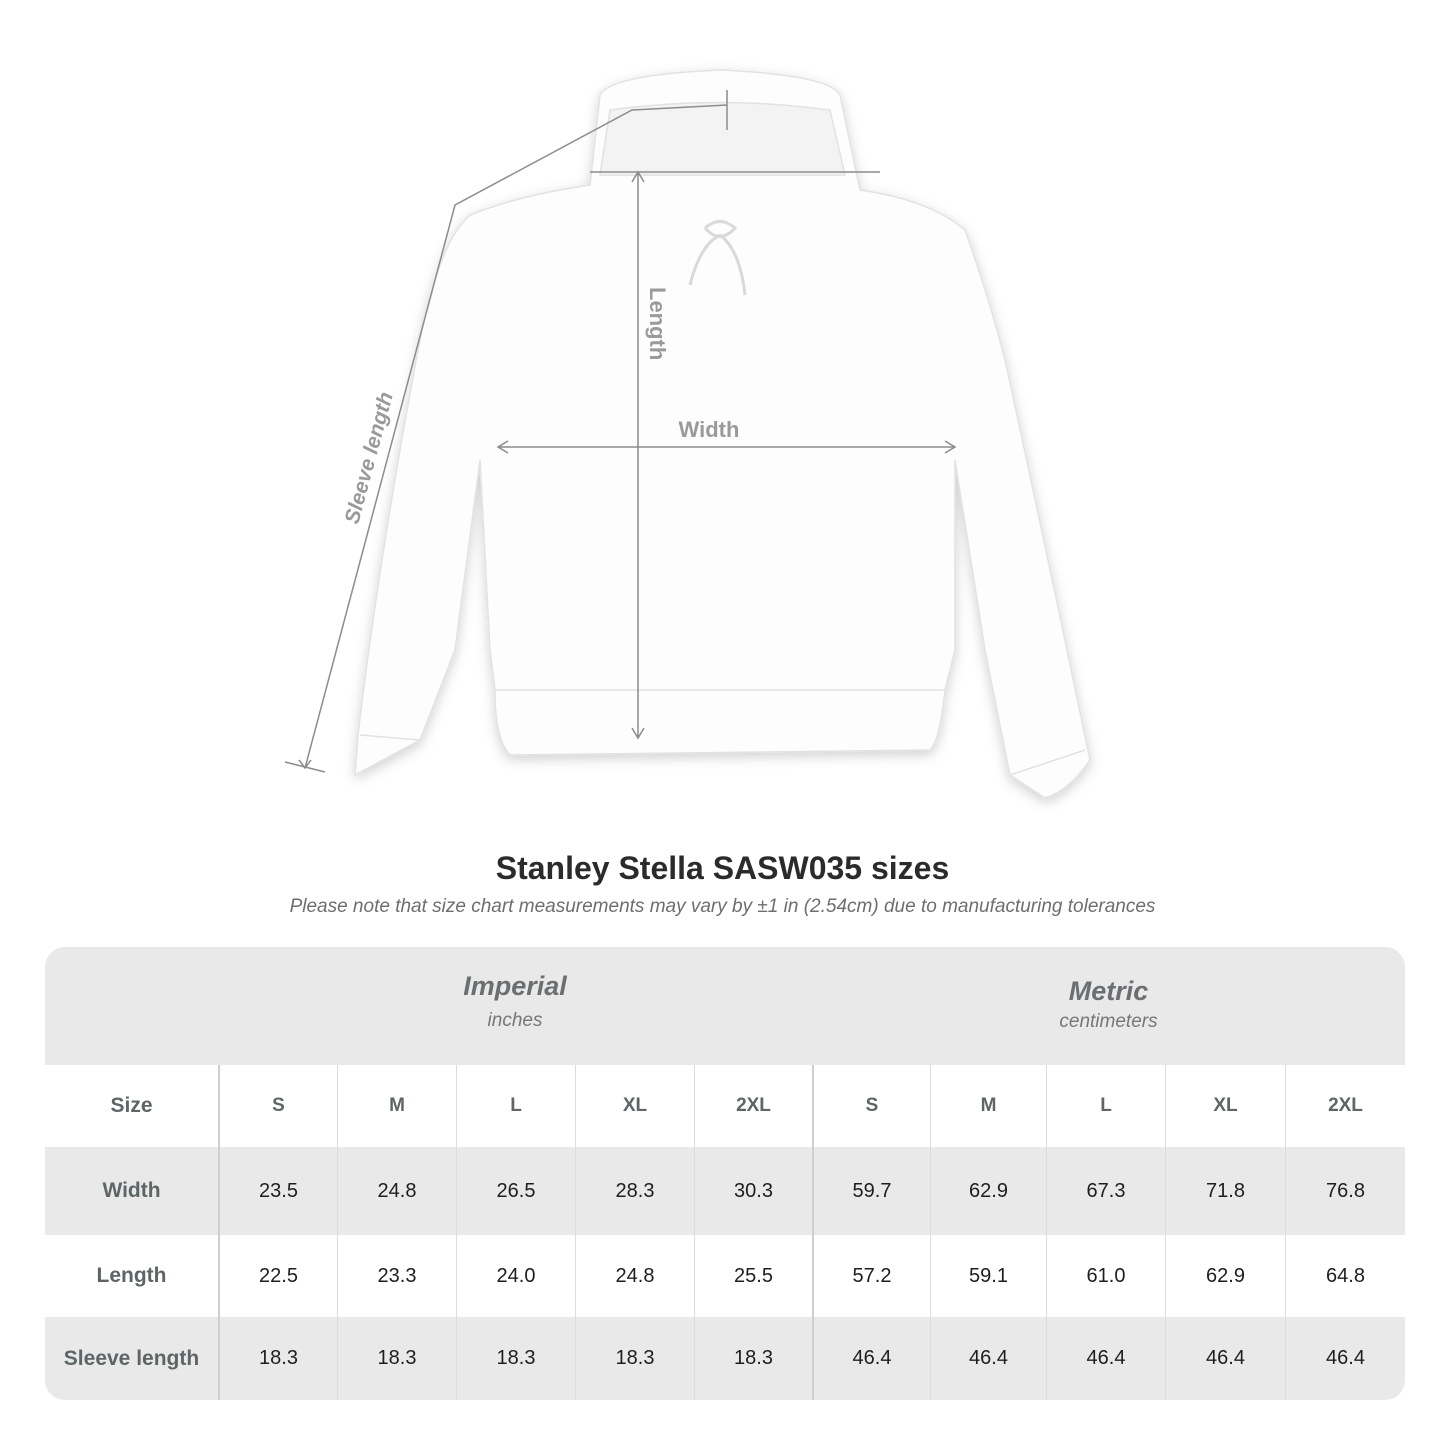  Describe the element at coordinates (634, 1106) in the screenshot. I see `imperial-size-header: XL` at that location.